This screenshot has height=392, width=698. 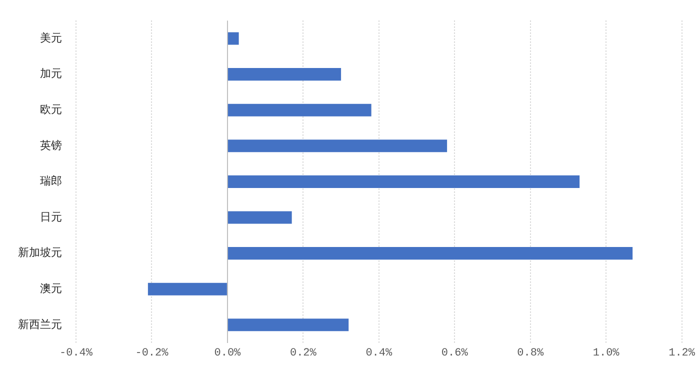 What do you see at coordinates (51, 109) in the screenshot?
I see `y-tick-label: 欧元` at bounding box center [51, 109].